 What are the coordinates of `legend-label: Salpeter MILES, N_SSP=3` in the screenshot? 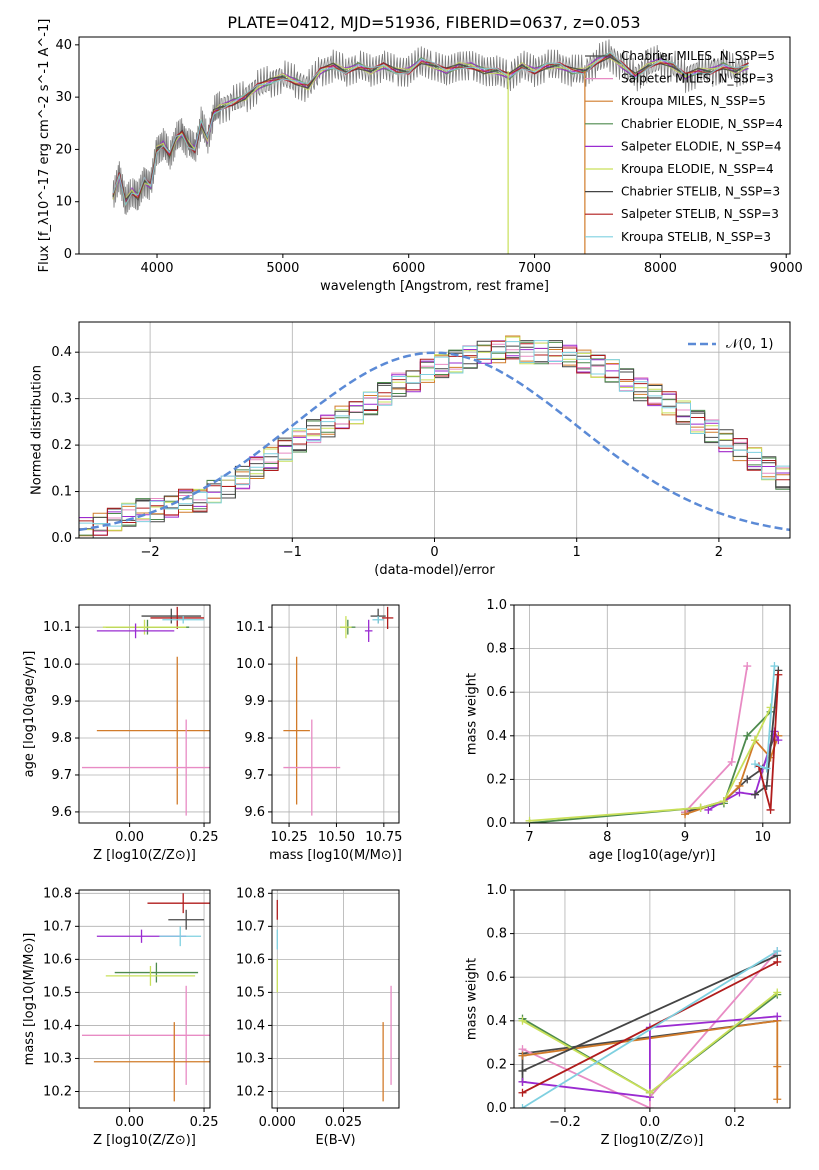 It's located at (697, 79).